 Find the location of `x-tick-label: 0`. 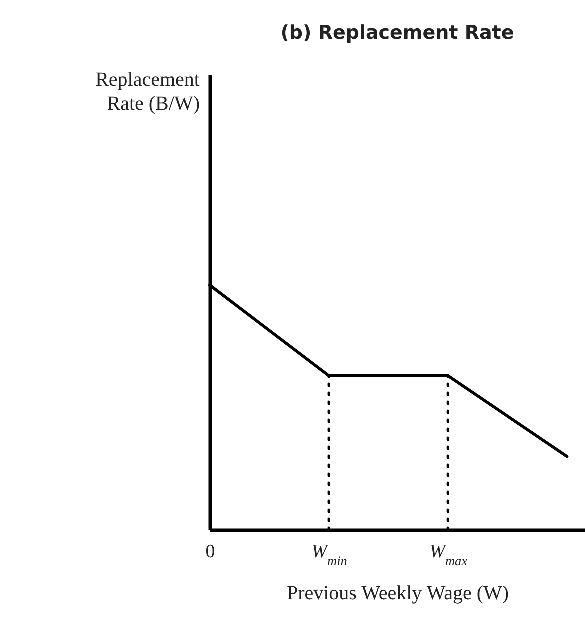

x-tick-label: 0 is located at coordinates (211, 552).